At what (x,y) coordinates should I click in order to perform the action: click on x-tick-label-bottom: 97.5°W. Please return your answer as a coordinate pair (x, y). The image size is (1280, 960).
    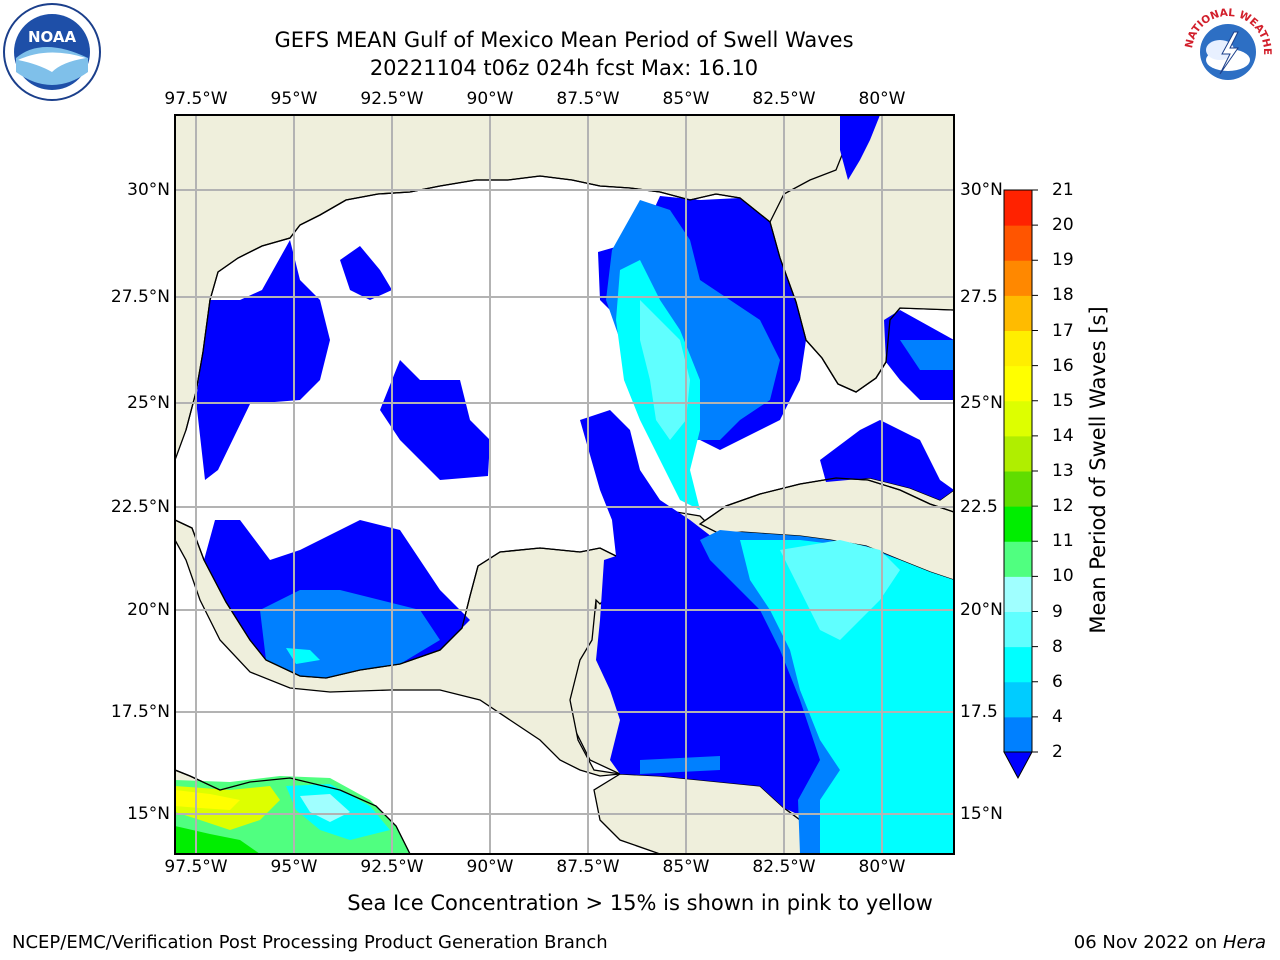
    Looking at the image, I should click on (196, 867).